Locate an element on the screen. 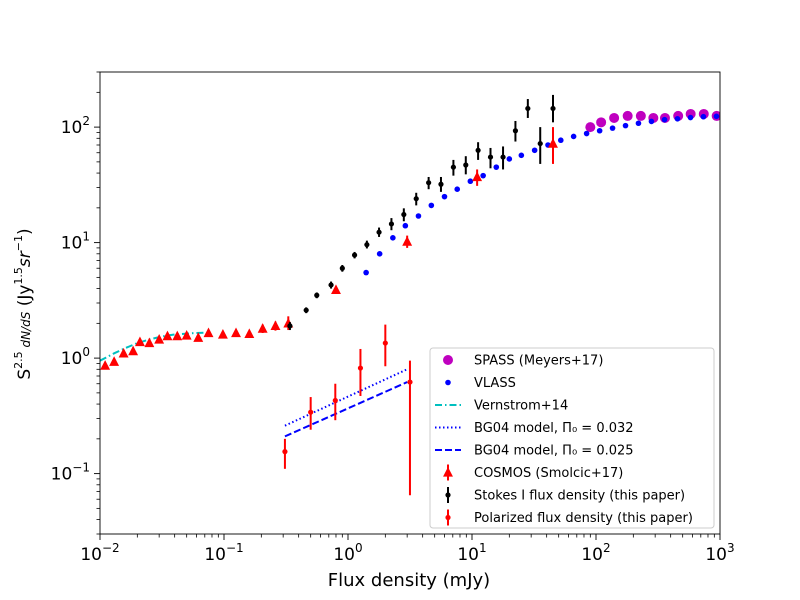 The height and width of the screenshot is (600, 800). legend-box is located at coordinates (572, 438).